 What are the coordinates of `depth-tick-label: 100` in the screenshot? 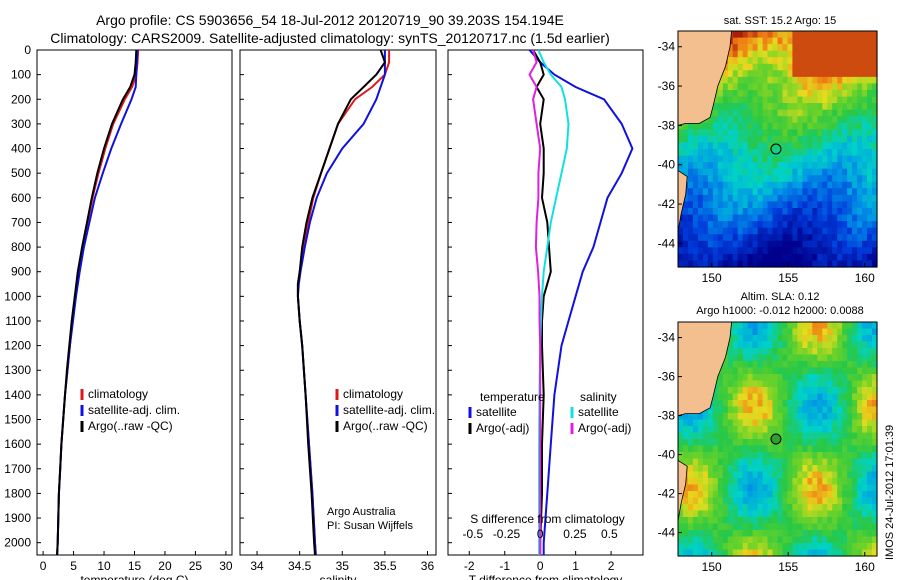 It's located at (21, 75).